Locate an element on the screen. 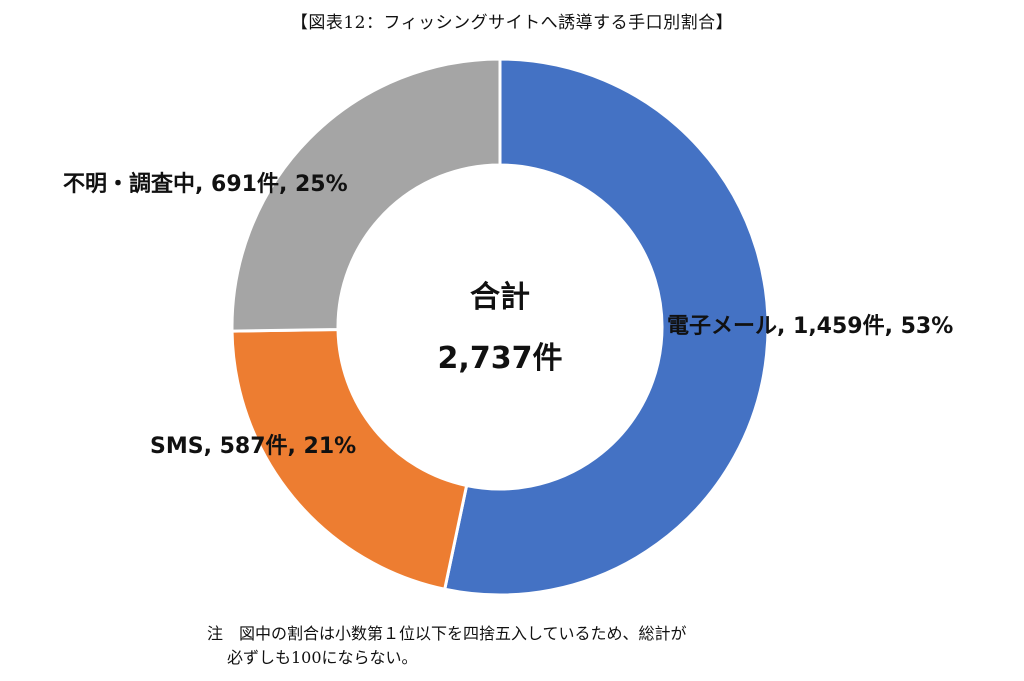 This screenshot has height=681, width=1024. slice-unknown is located at coordinates (366, 195).